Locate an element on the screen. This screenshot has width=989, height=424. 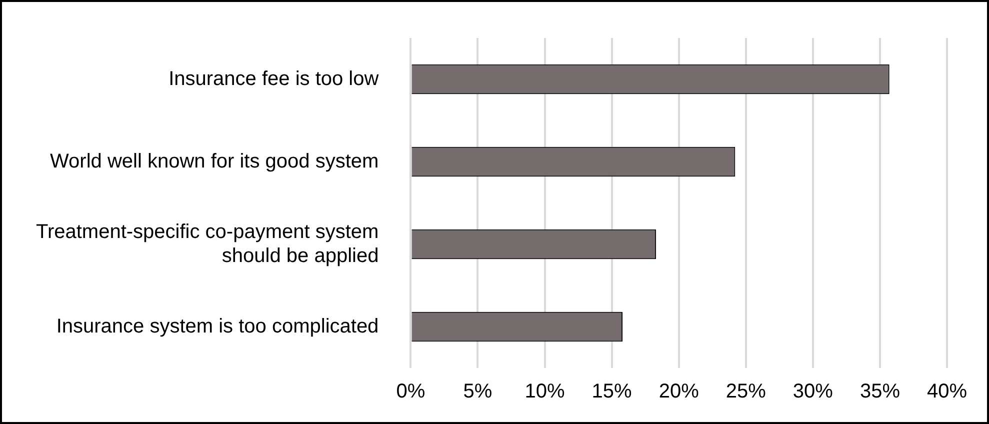
x-tick-label: 15% is located at coordinates (612, 391).